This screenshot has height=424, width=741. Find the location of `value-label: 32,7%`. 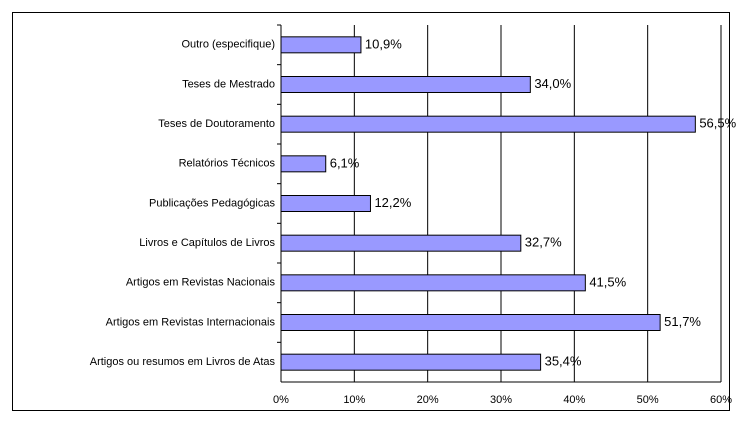

value-label: 32,7% is located at coordinates (543, 242).